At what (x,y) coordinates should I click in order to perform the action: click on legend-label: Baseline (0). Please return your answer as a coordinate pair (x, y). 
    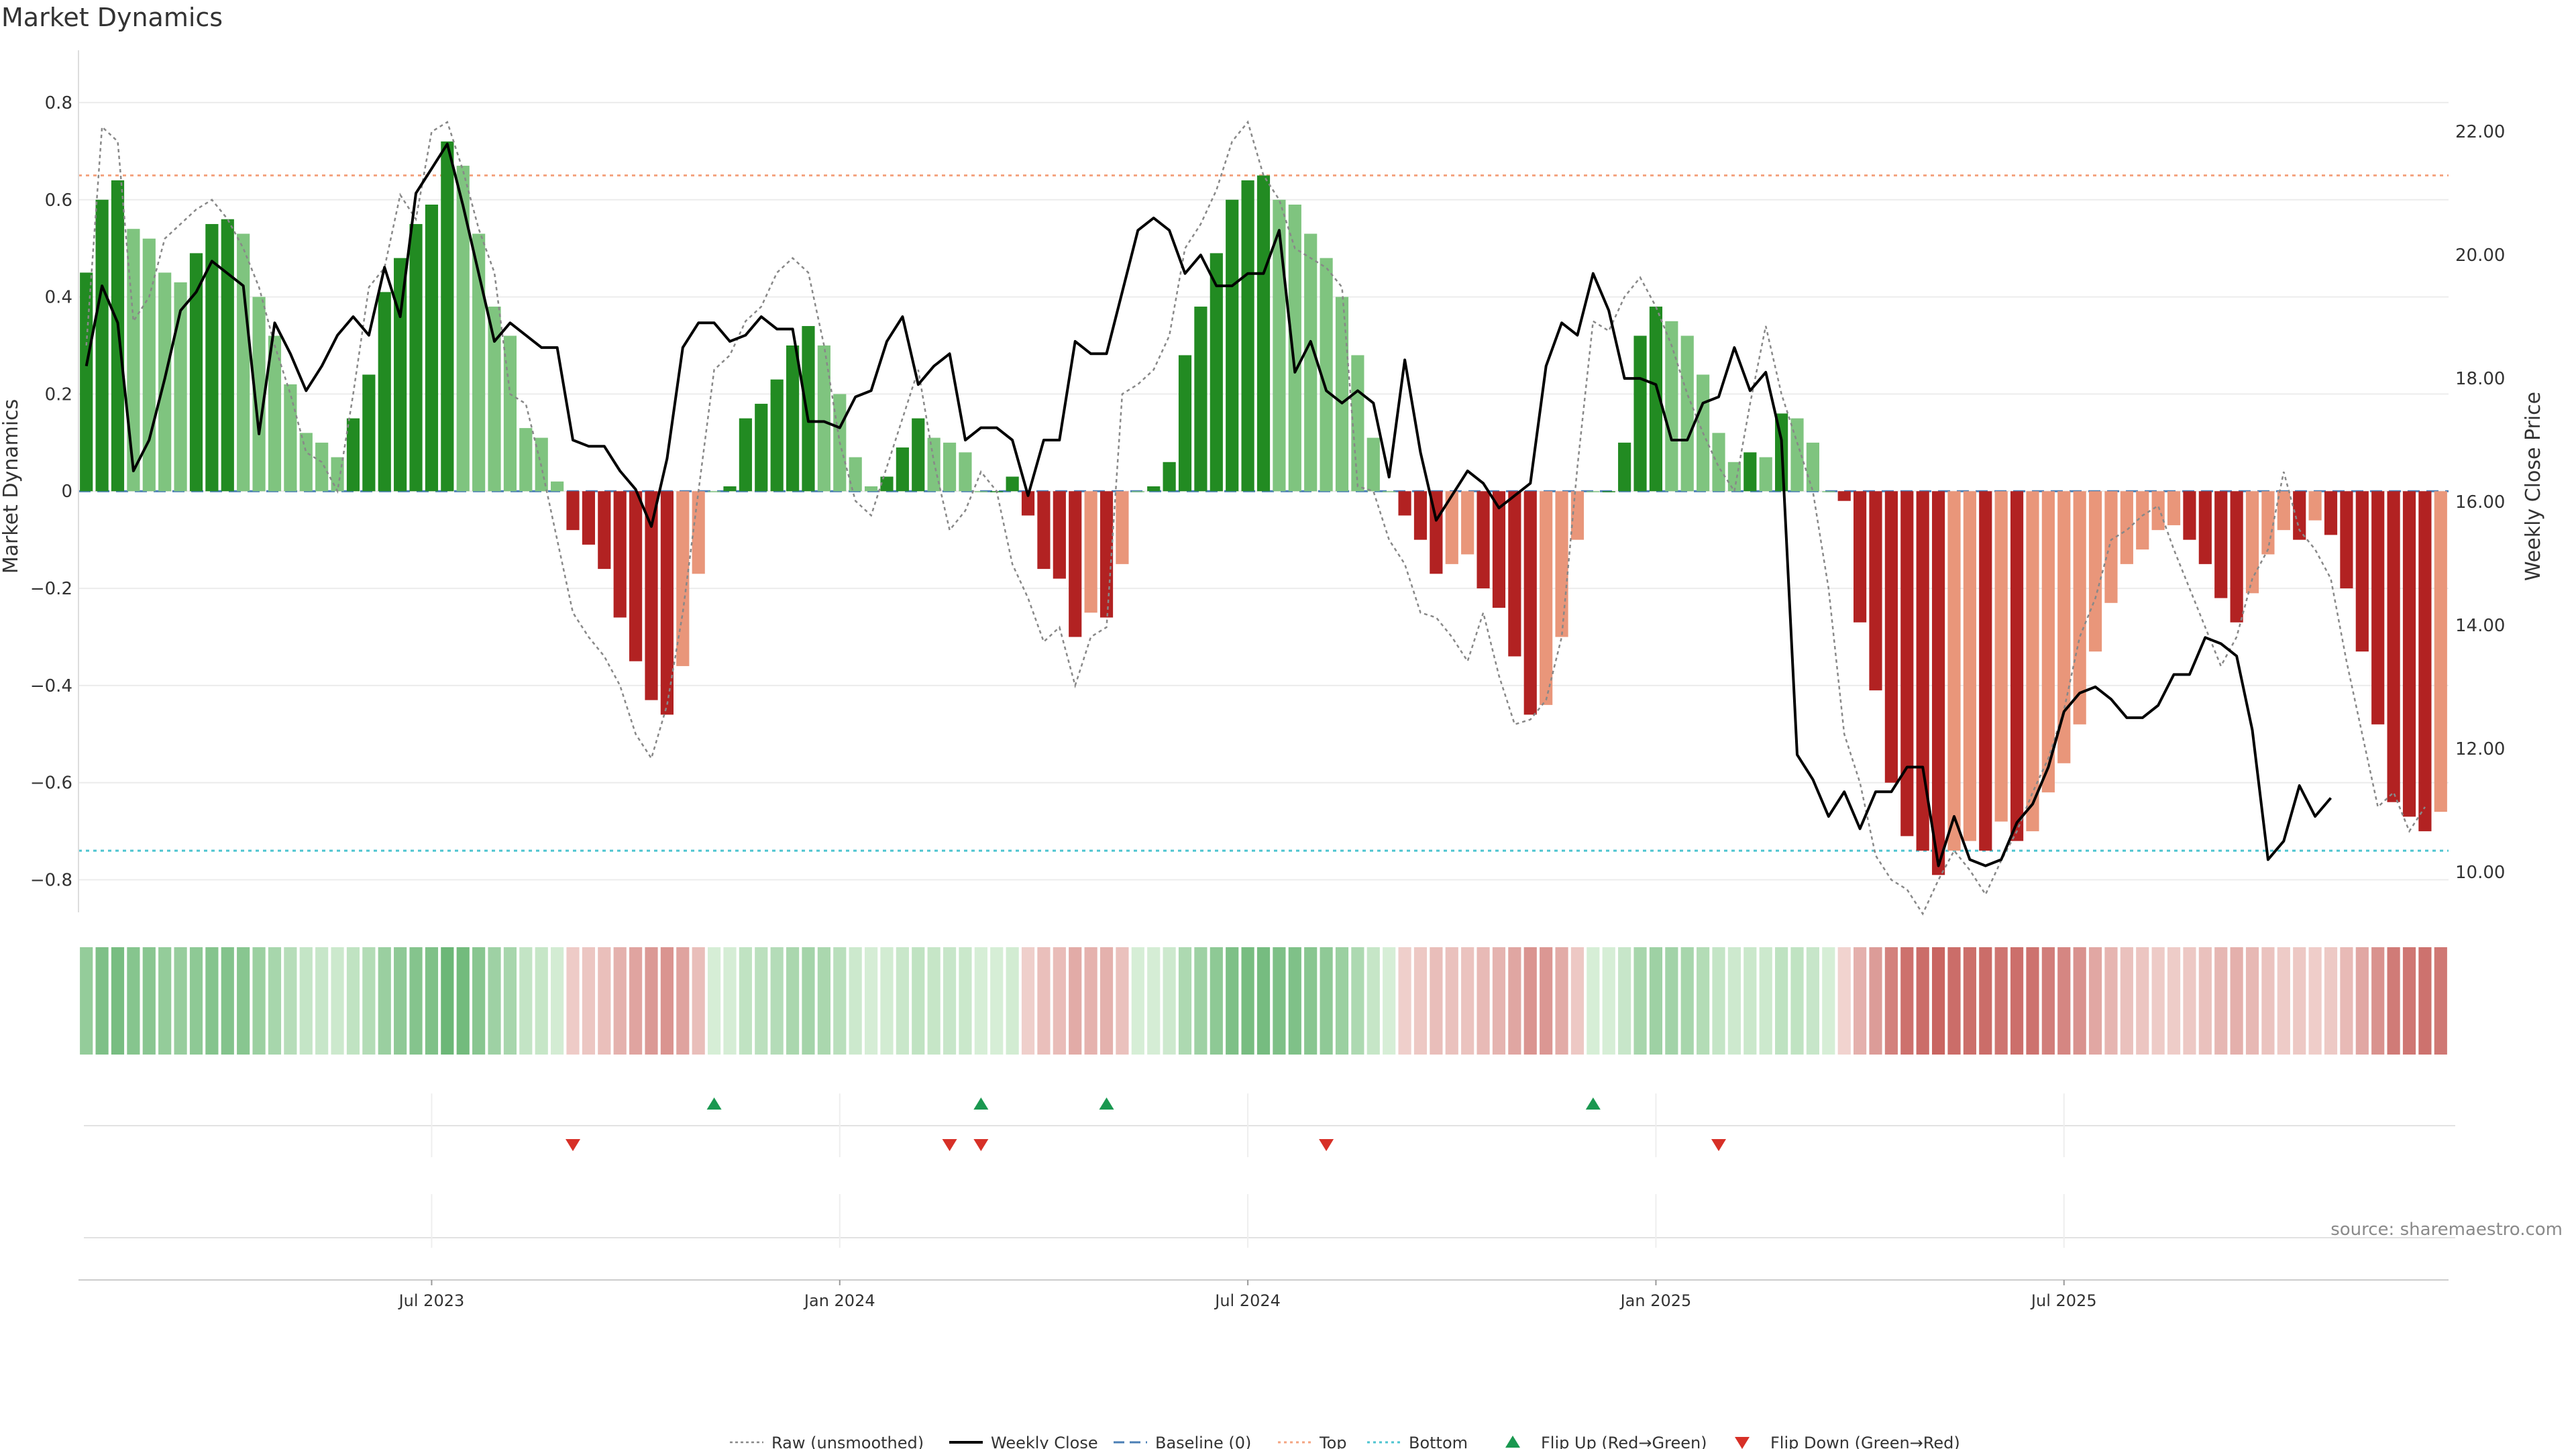
    Looking at the image, I should click on (1203, 1441).